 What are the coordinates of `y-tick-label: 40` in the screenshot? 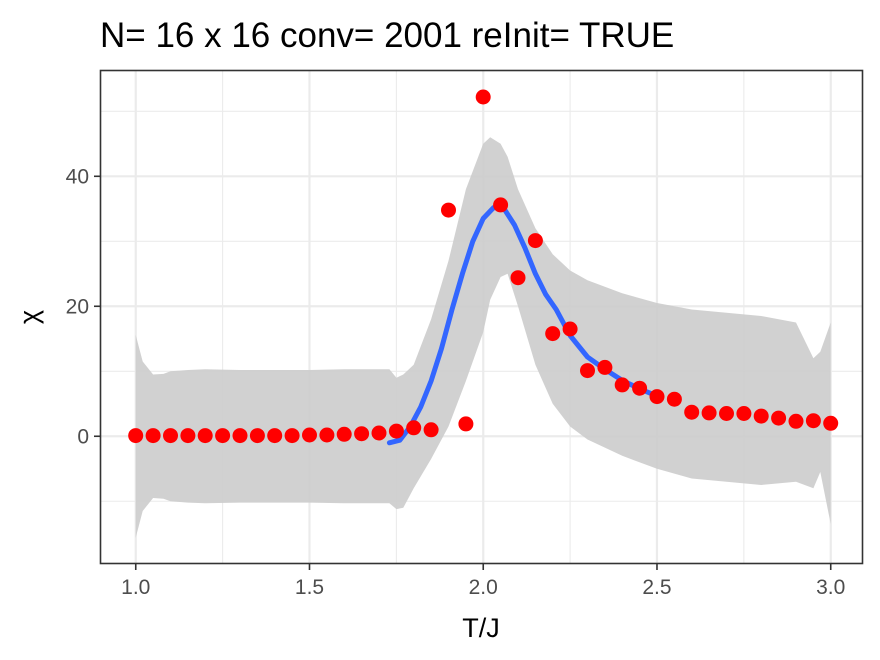 It's located at (77, 176).